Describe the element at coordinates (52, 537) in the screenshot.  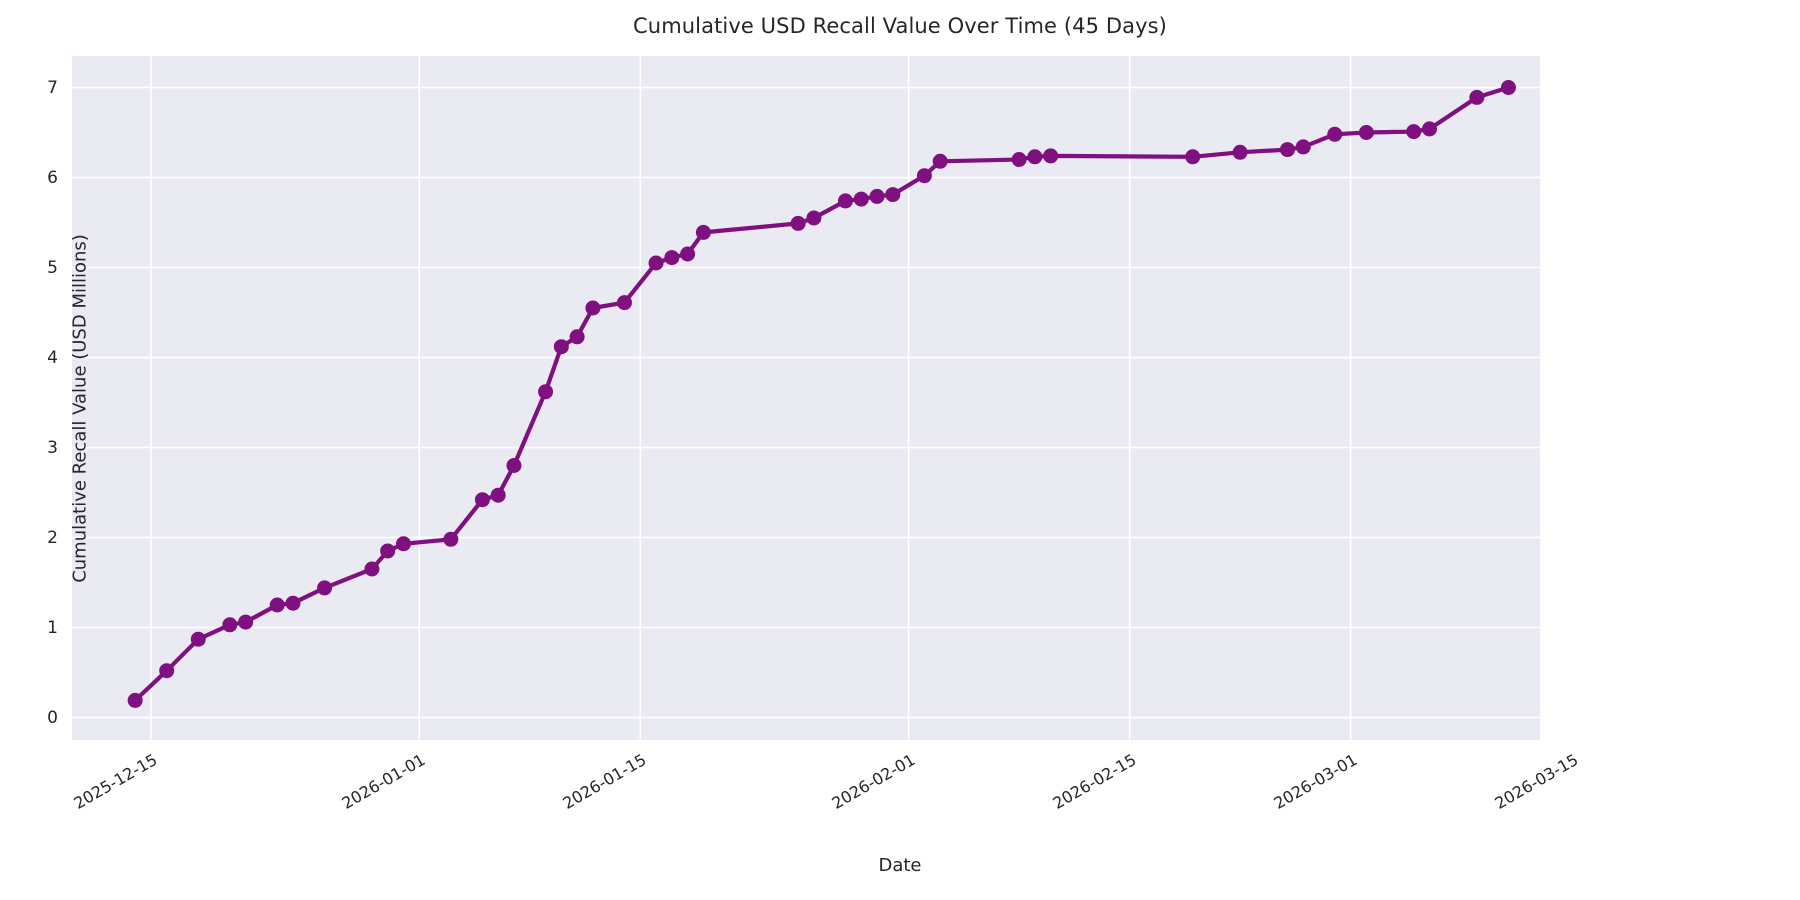
I see `y-tick-label: 2` at that location.